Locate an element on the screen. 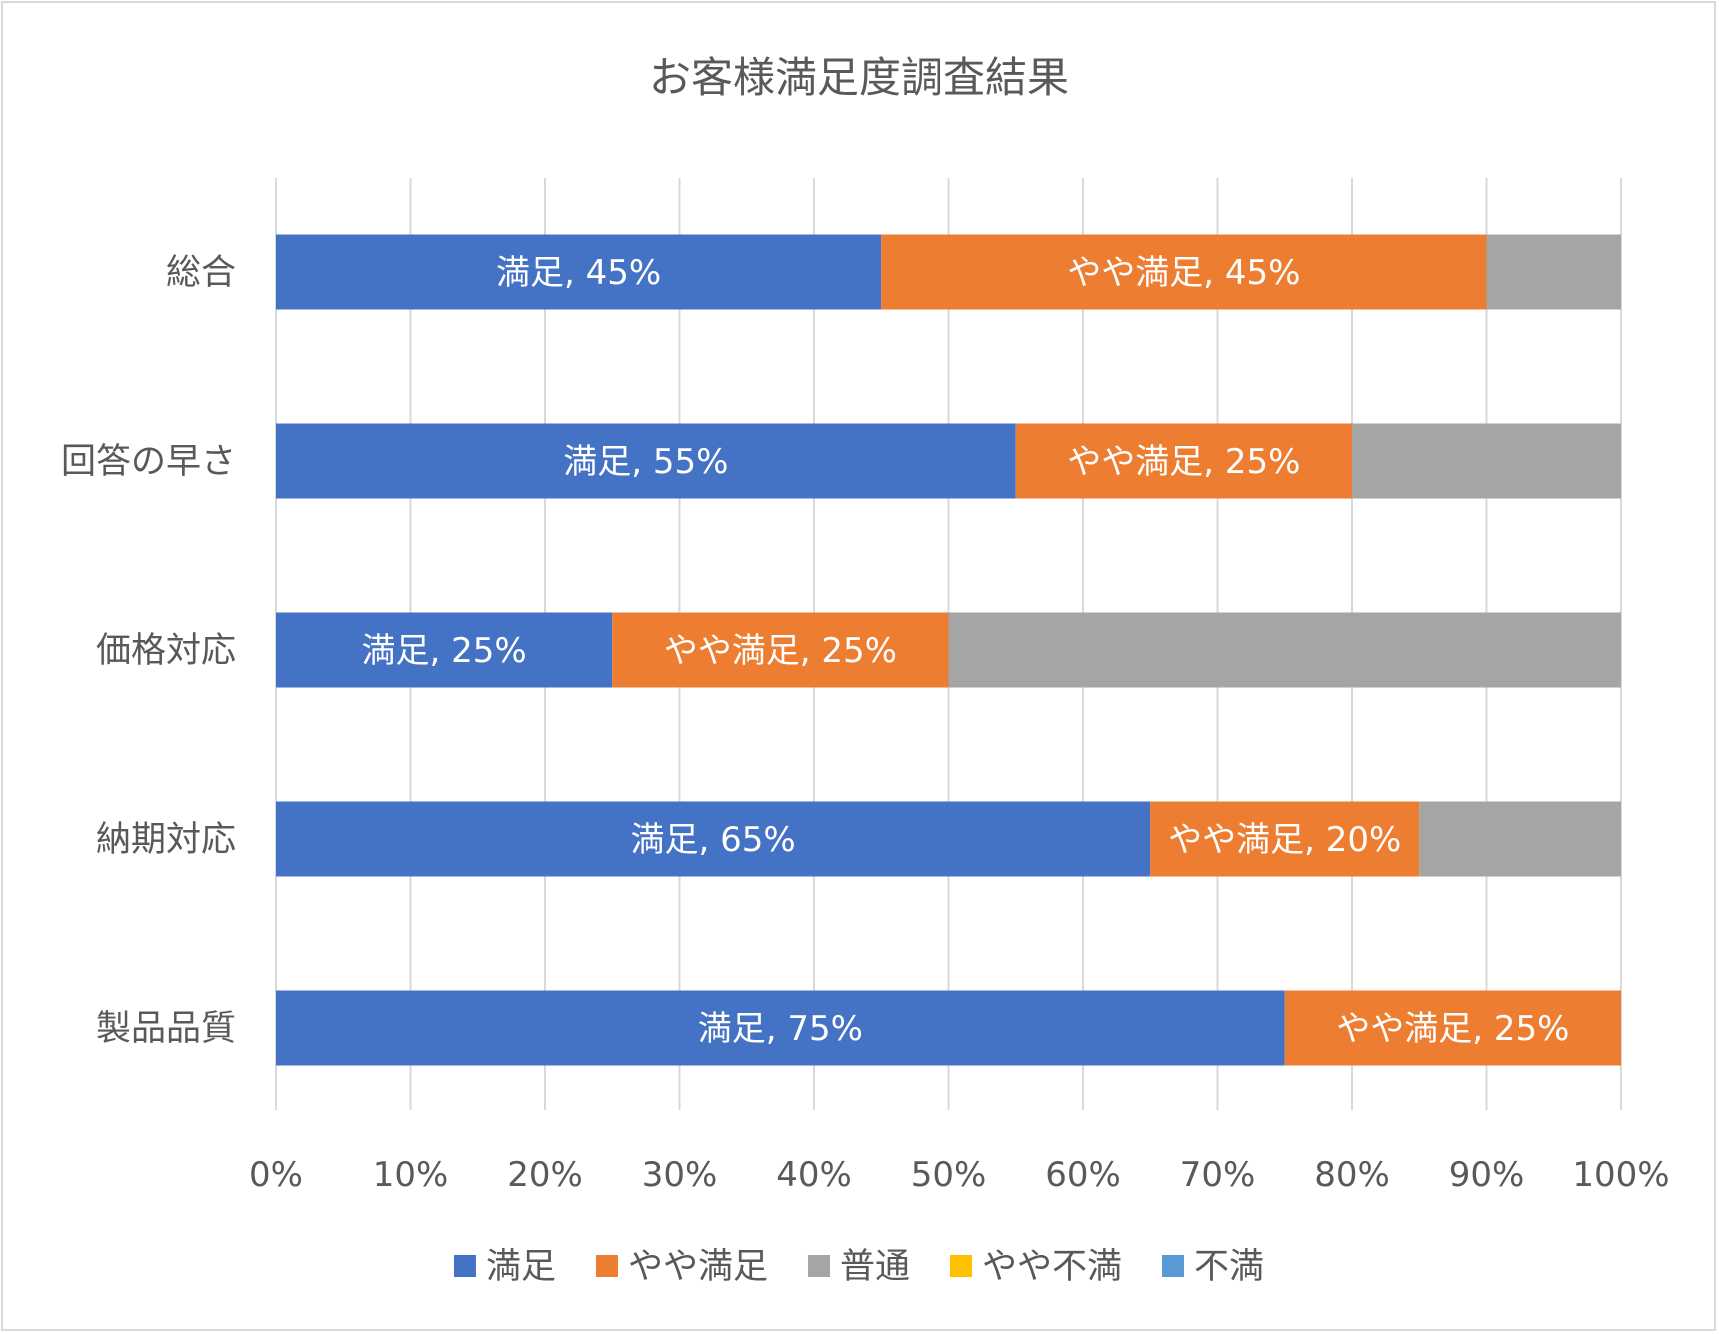 The width and height of the screenshot is (1719, 1334). legend-item: 満足 is located at coordinates (504, 1267).